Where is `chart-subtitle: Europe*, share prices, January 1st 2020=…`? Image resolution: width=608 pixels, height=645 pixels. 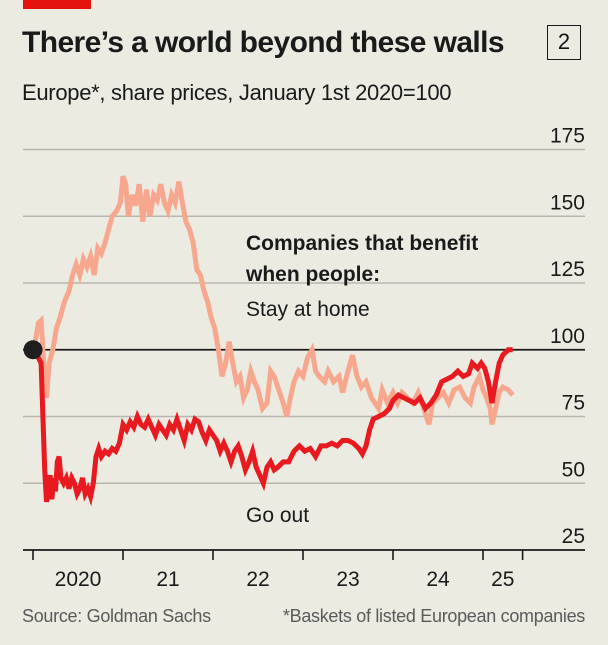
chart-subtitle: Europe*, share prices, January 1st 2020=… is located at coordinates (237, 92).